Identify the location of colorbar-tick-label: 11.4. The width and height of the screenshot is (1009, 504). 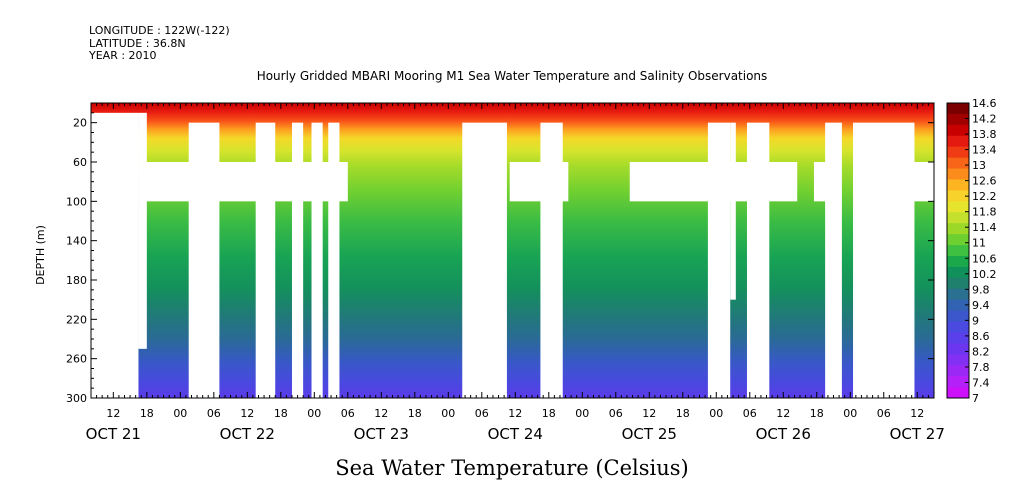
(984, 227).